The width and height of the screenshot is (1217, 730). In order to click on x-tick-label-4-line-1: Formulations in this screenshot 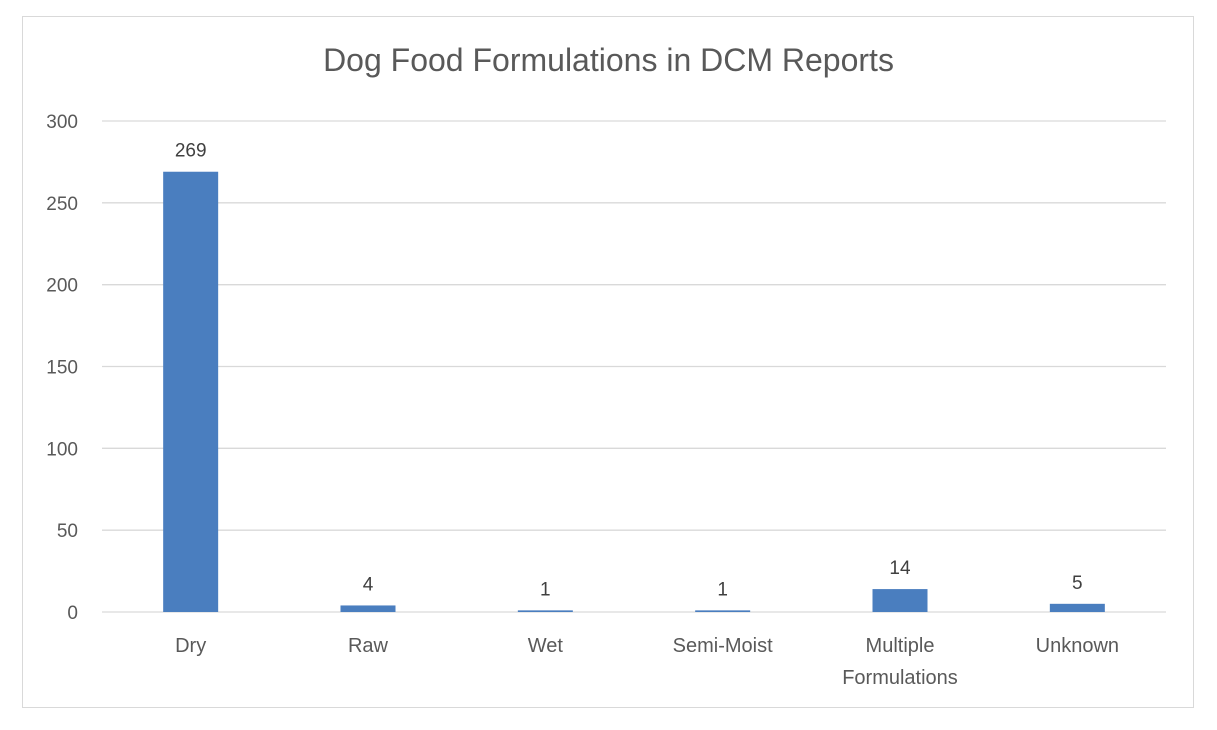, I will do `click(900, 678)`.